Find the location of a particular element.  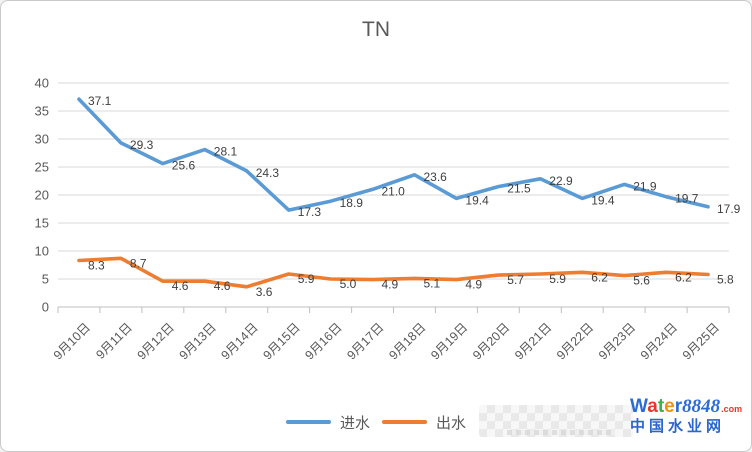

data-label: 17.3 is located at coordinates (310, 212).